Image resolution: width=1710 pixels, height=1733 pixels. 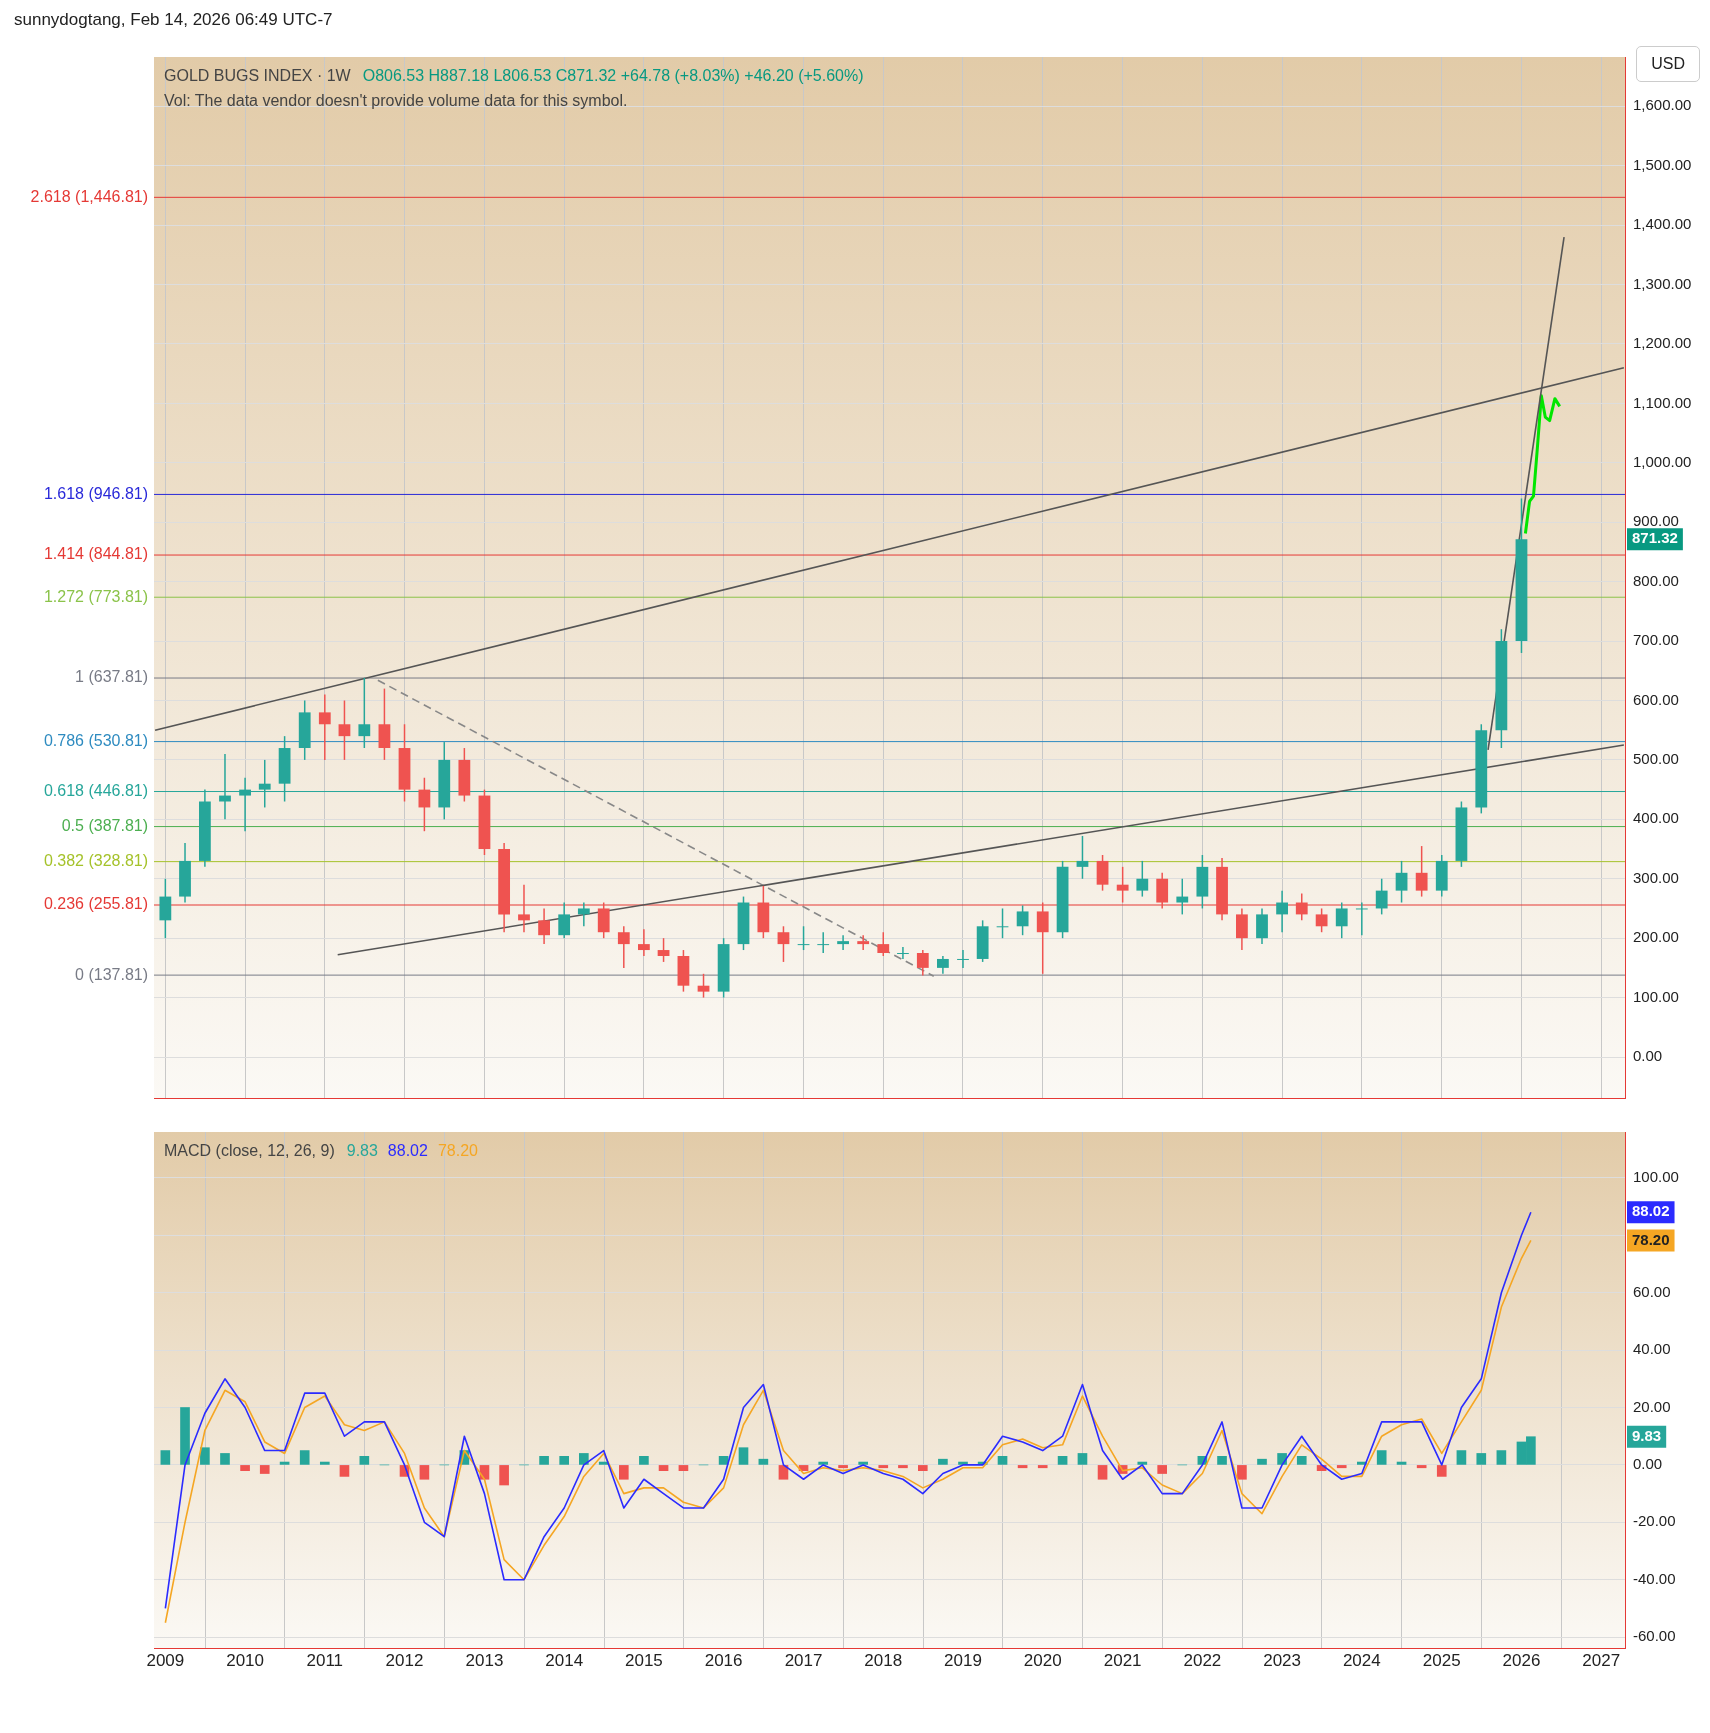 What do you see at coordinates (803, 1661) in the screenshot?
I see `x-tick-label: 2017` at bounding box center [803, 1661].